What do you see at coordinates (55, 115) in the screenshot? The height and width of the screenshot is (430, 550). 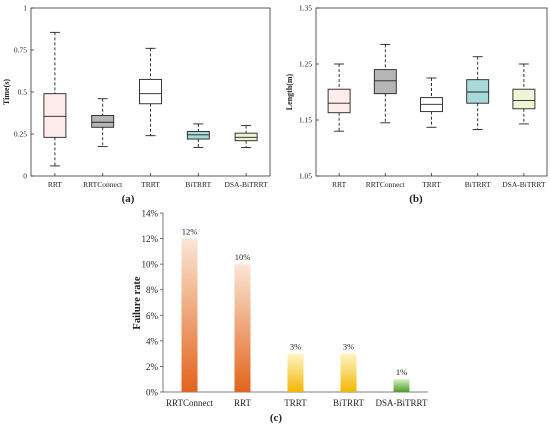 I see `panel-a-box-rrt` at bounding box center [55, 115].